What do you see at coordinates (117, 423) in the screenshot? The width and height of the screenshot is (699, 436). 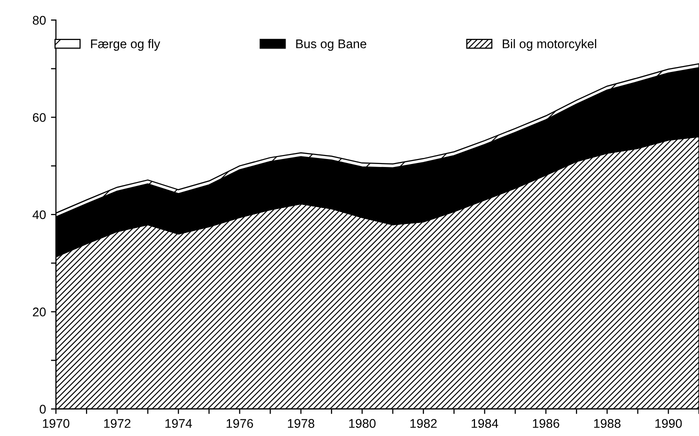 I see `x-tick-label: 1972` at bounding box center [117, 423].